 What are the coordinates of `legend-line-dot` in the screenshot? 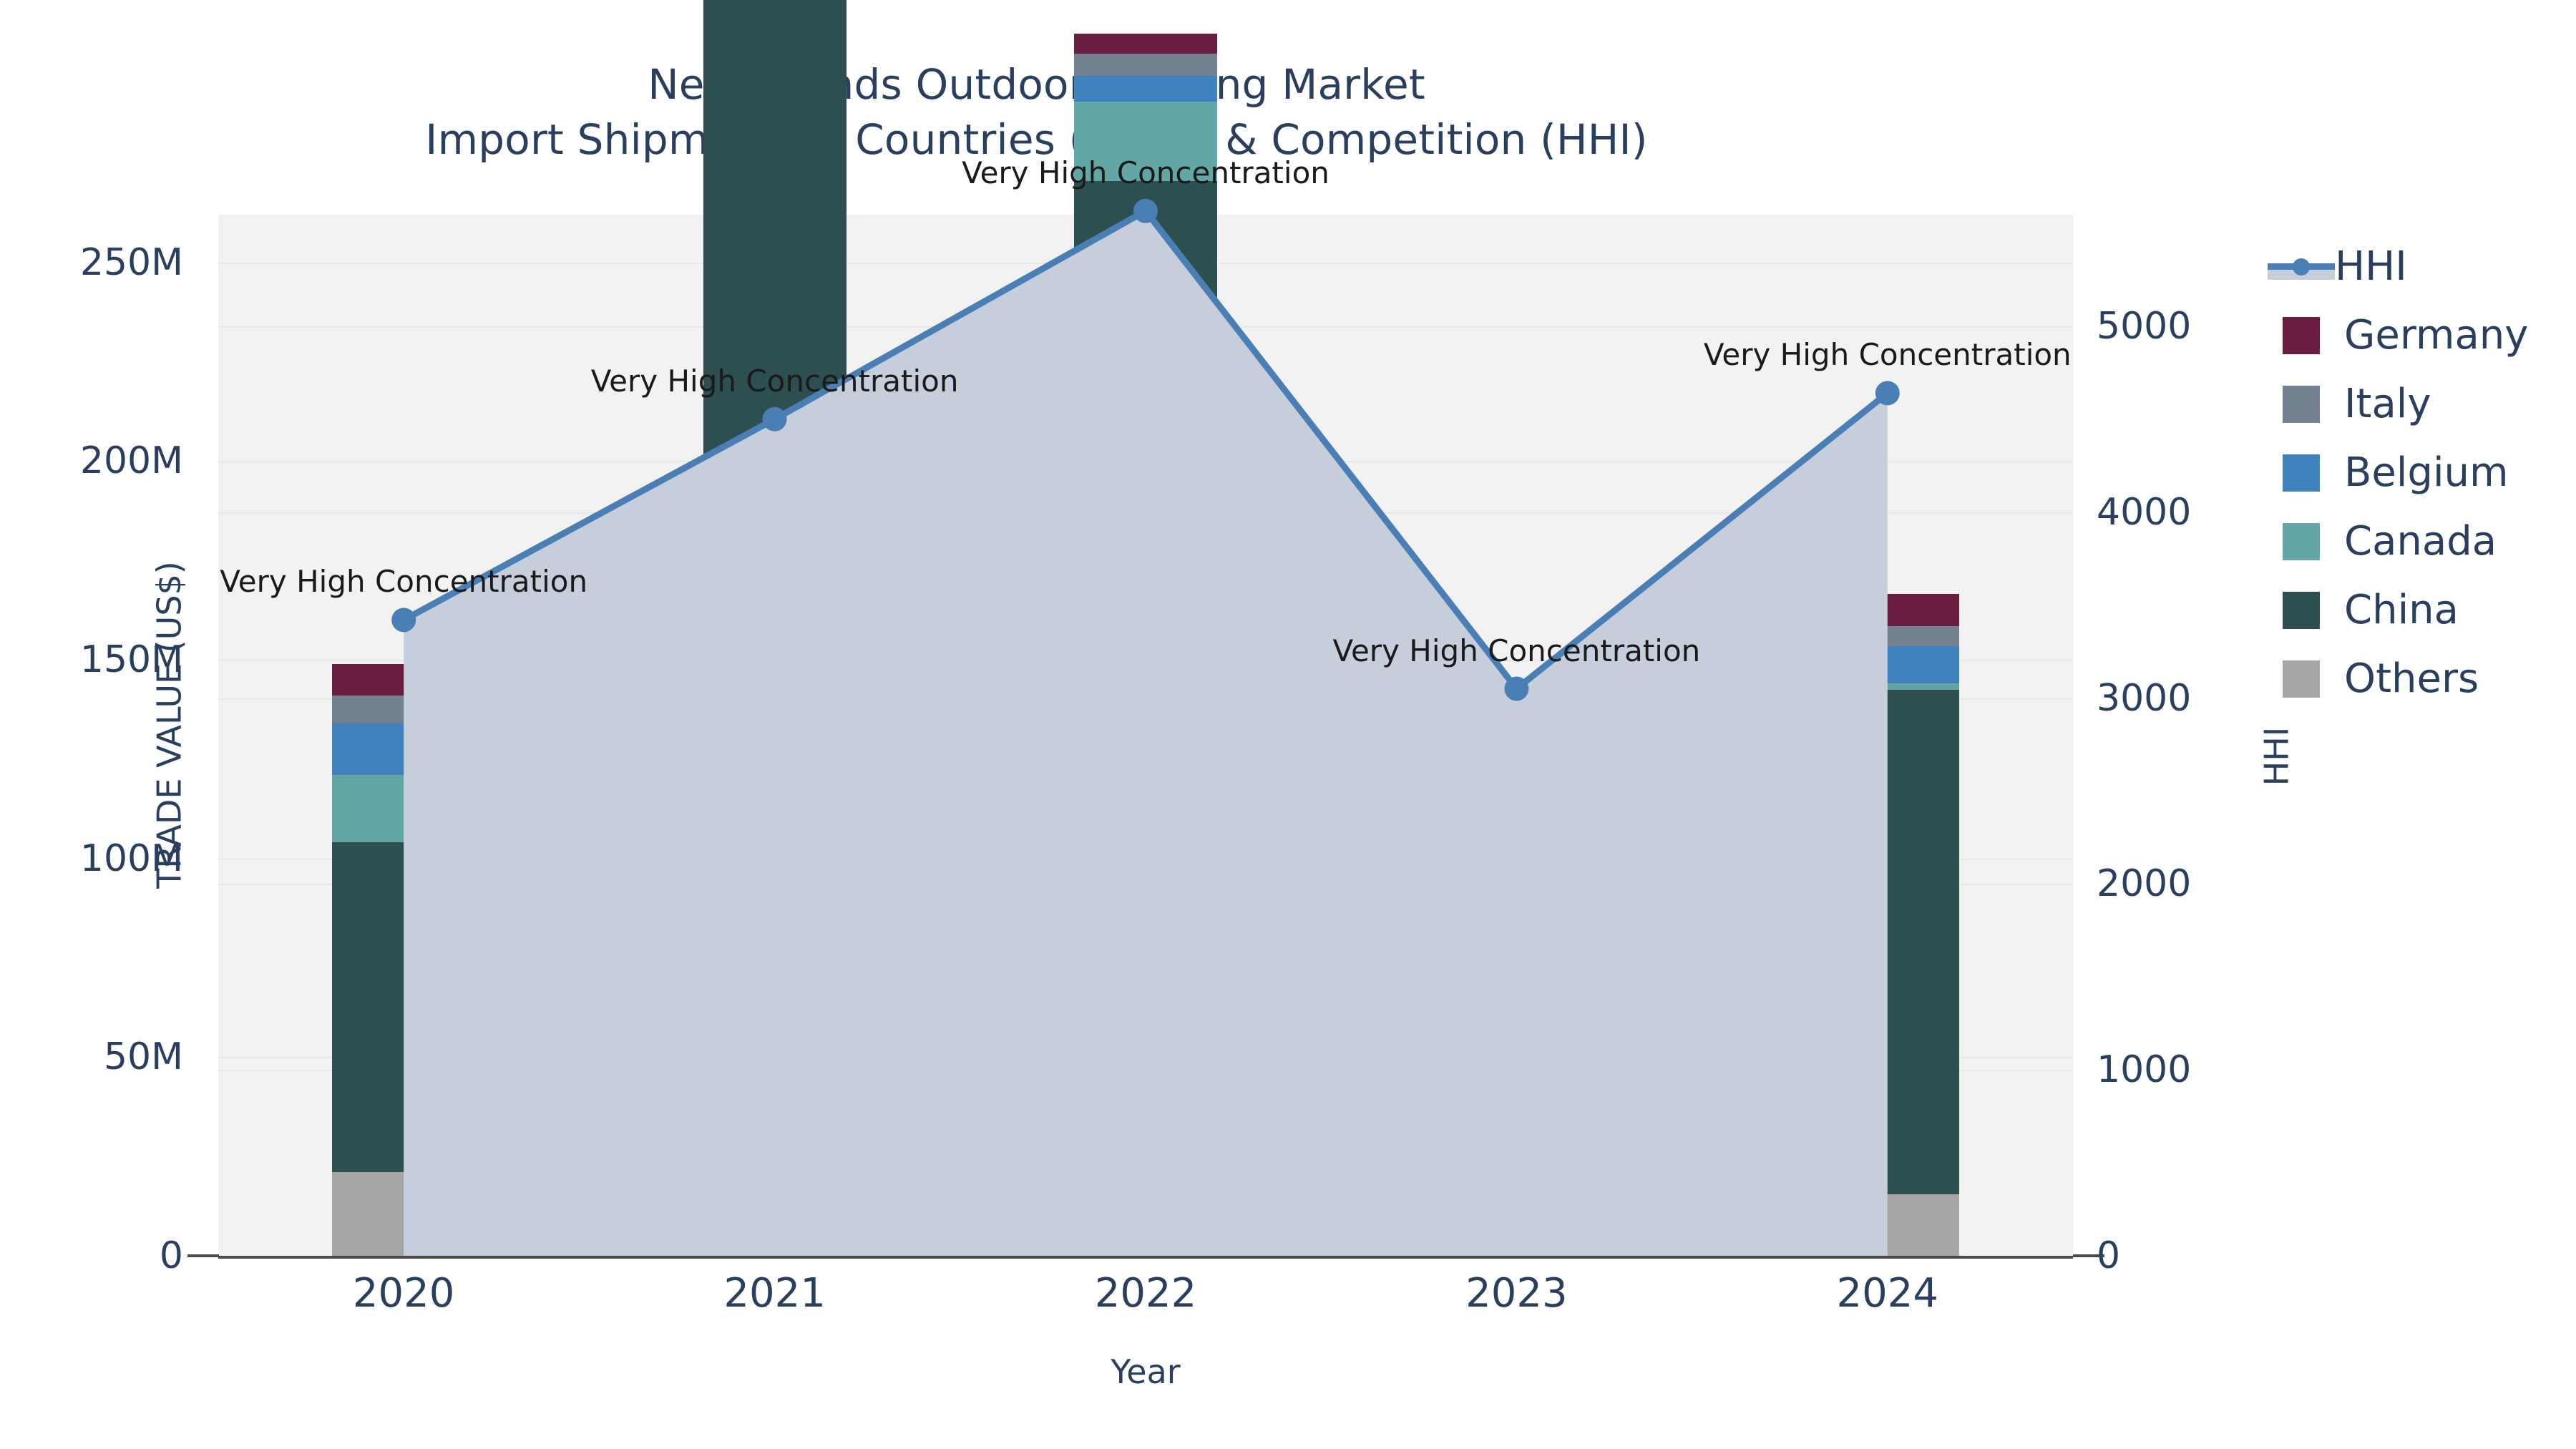 It's located at (2301, 266).